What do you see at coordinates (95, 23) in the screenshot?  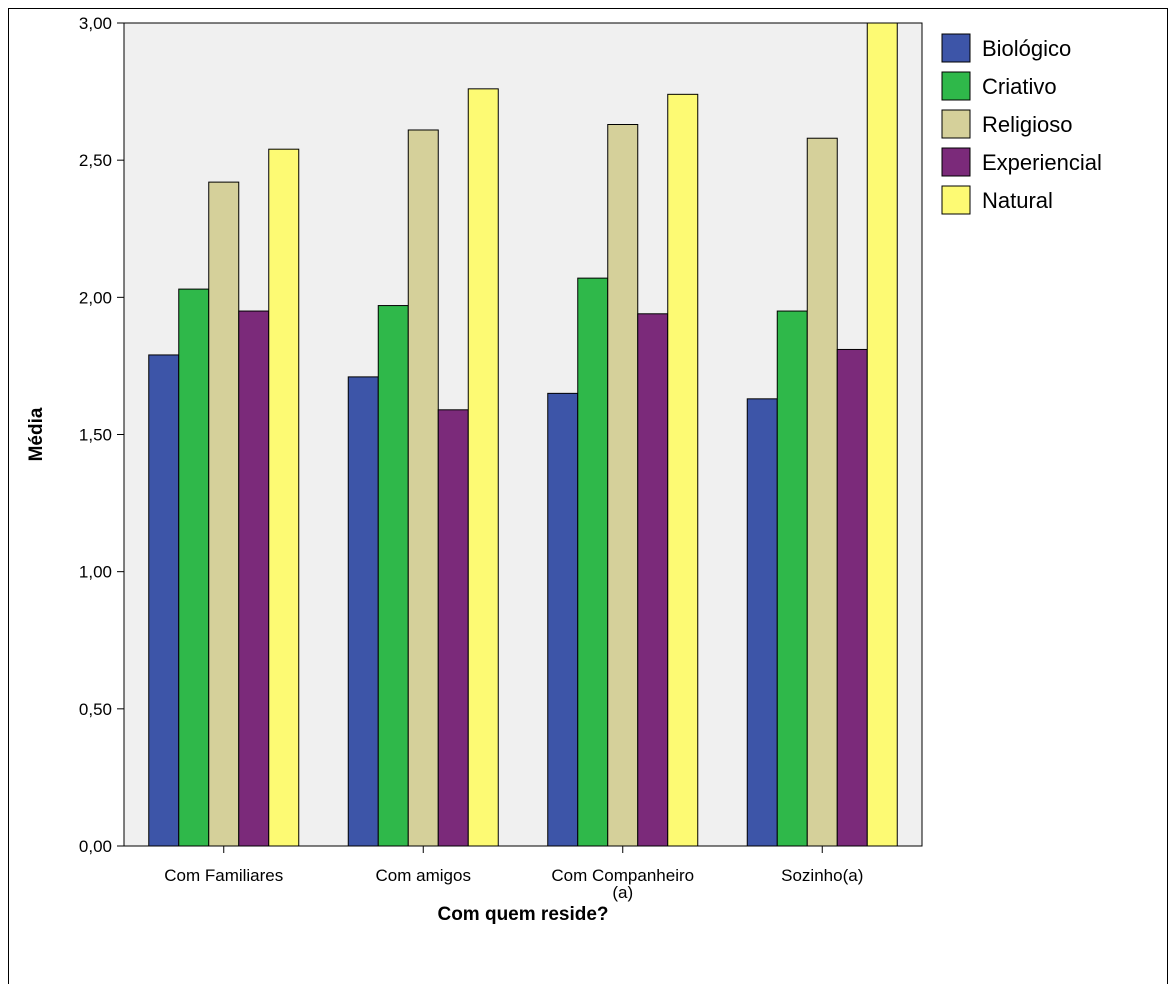 I see `y-tick-label: 3,00` at bounding box center [95, 23].